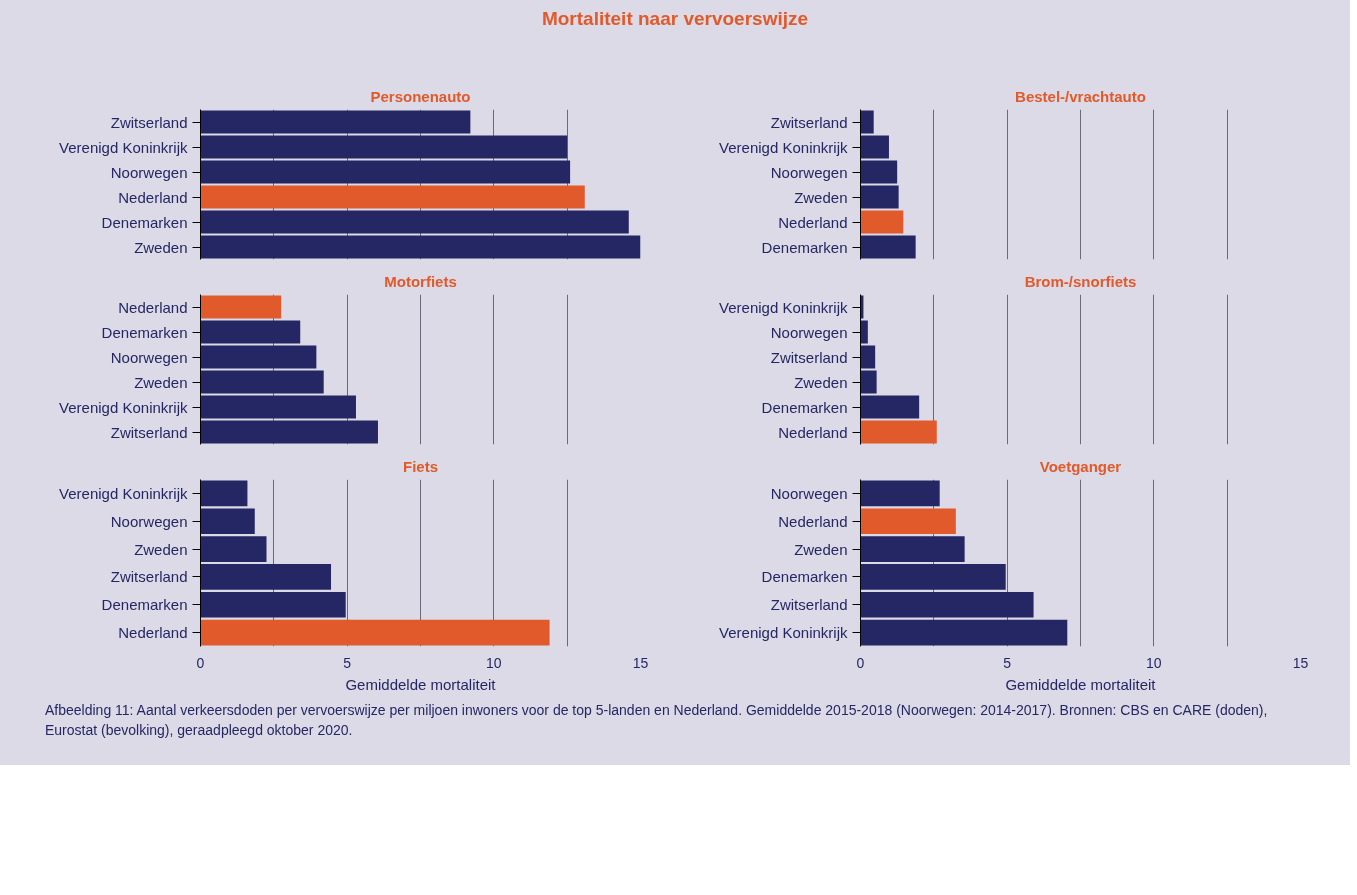  Describe the element at coordinates (1080, 466) in the screenshot. I see `chart-title: Voetganger` at that location.